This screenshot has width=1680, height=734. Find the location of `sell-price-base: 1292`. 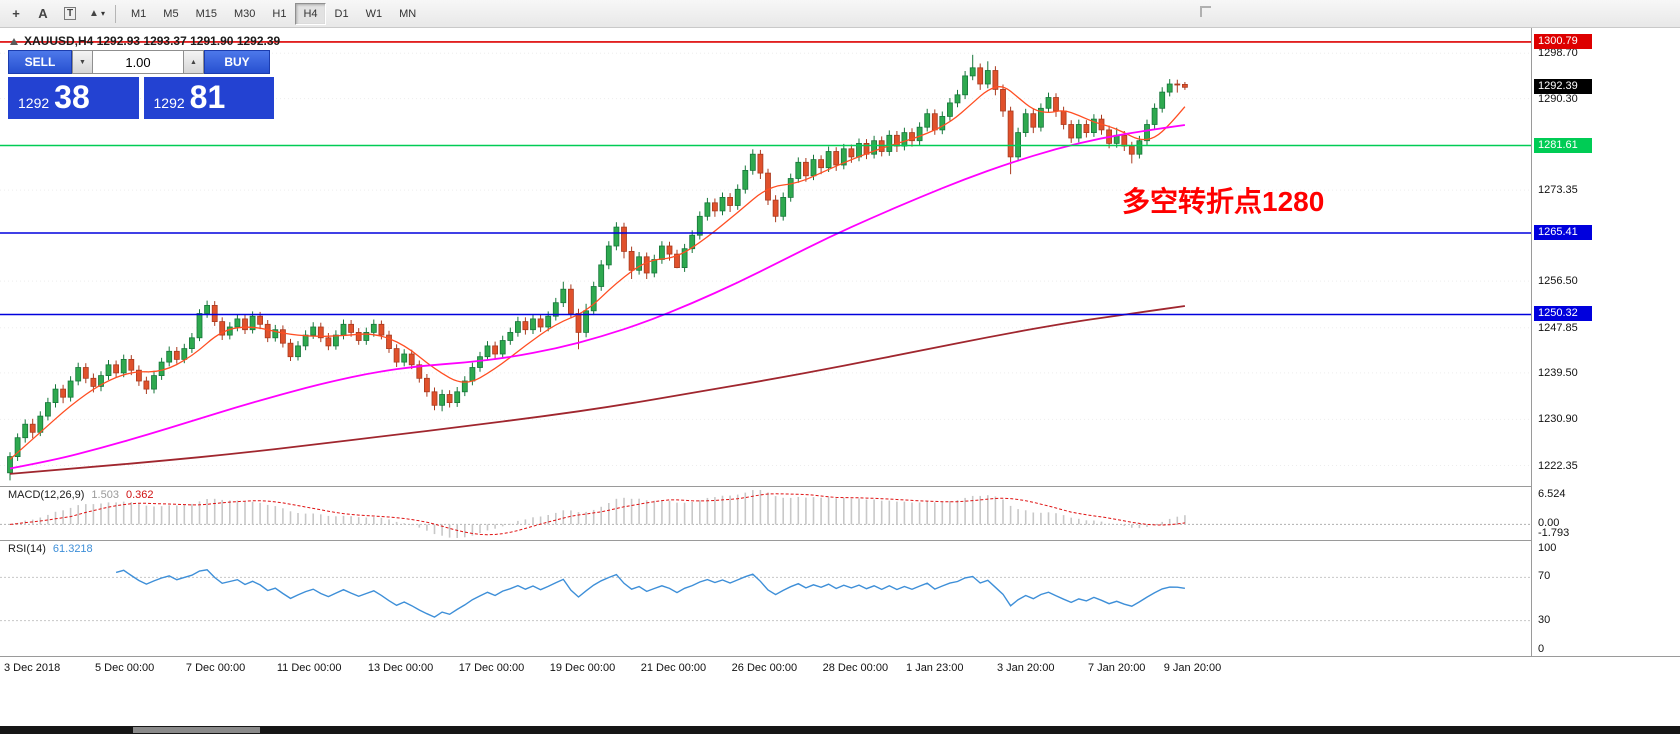

sell-price-base: 1292 is located at coordinates (34, 103).